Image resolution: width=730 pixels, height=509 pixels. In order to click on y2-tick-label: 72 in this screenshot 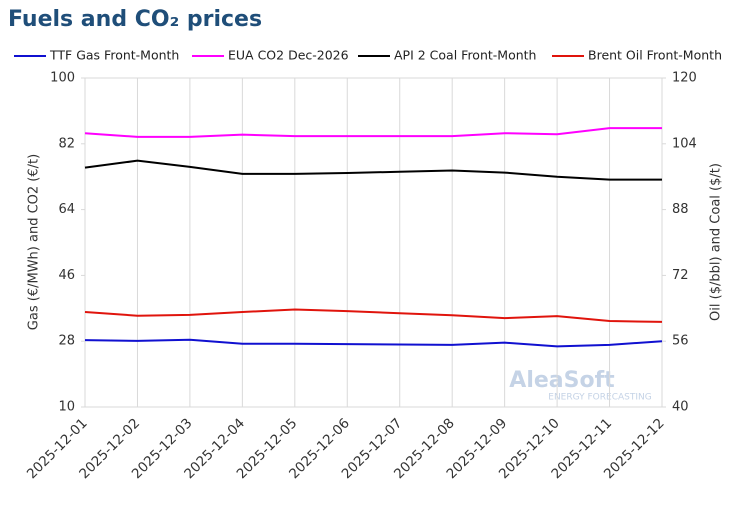, I will do `click(680, 275)`.